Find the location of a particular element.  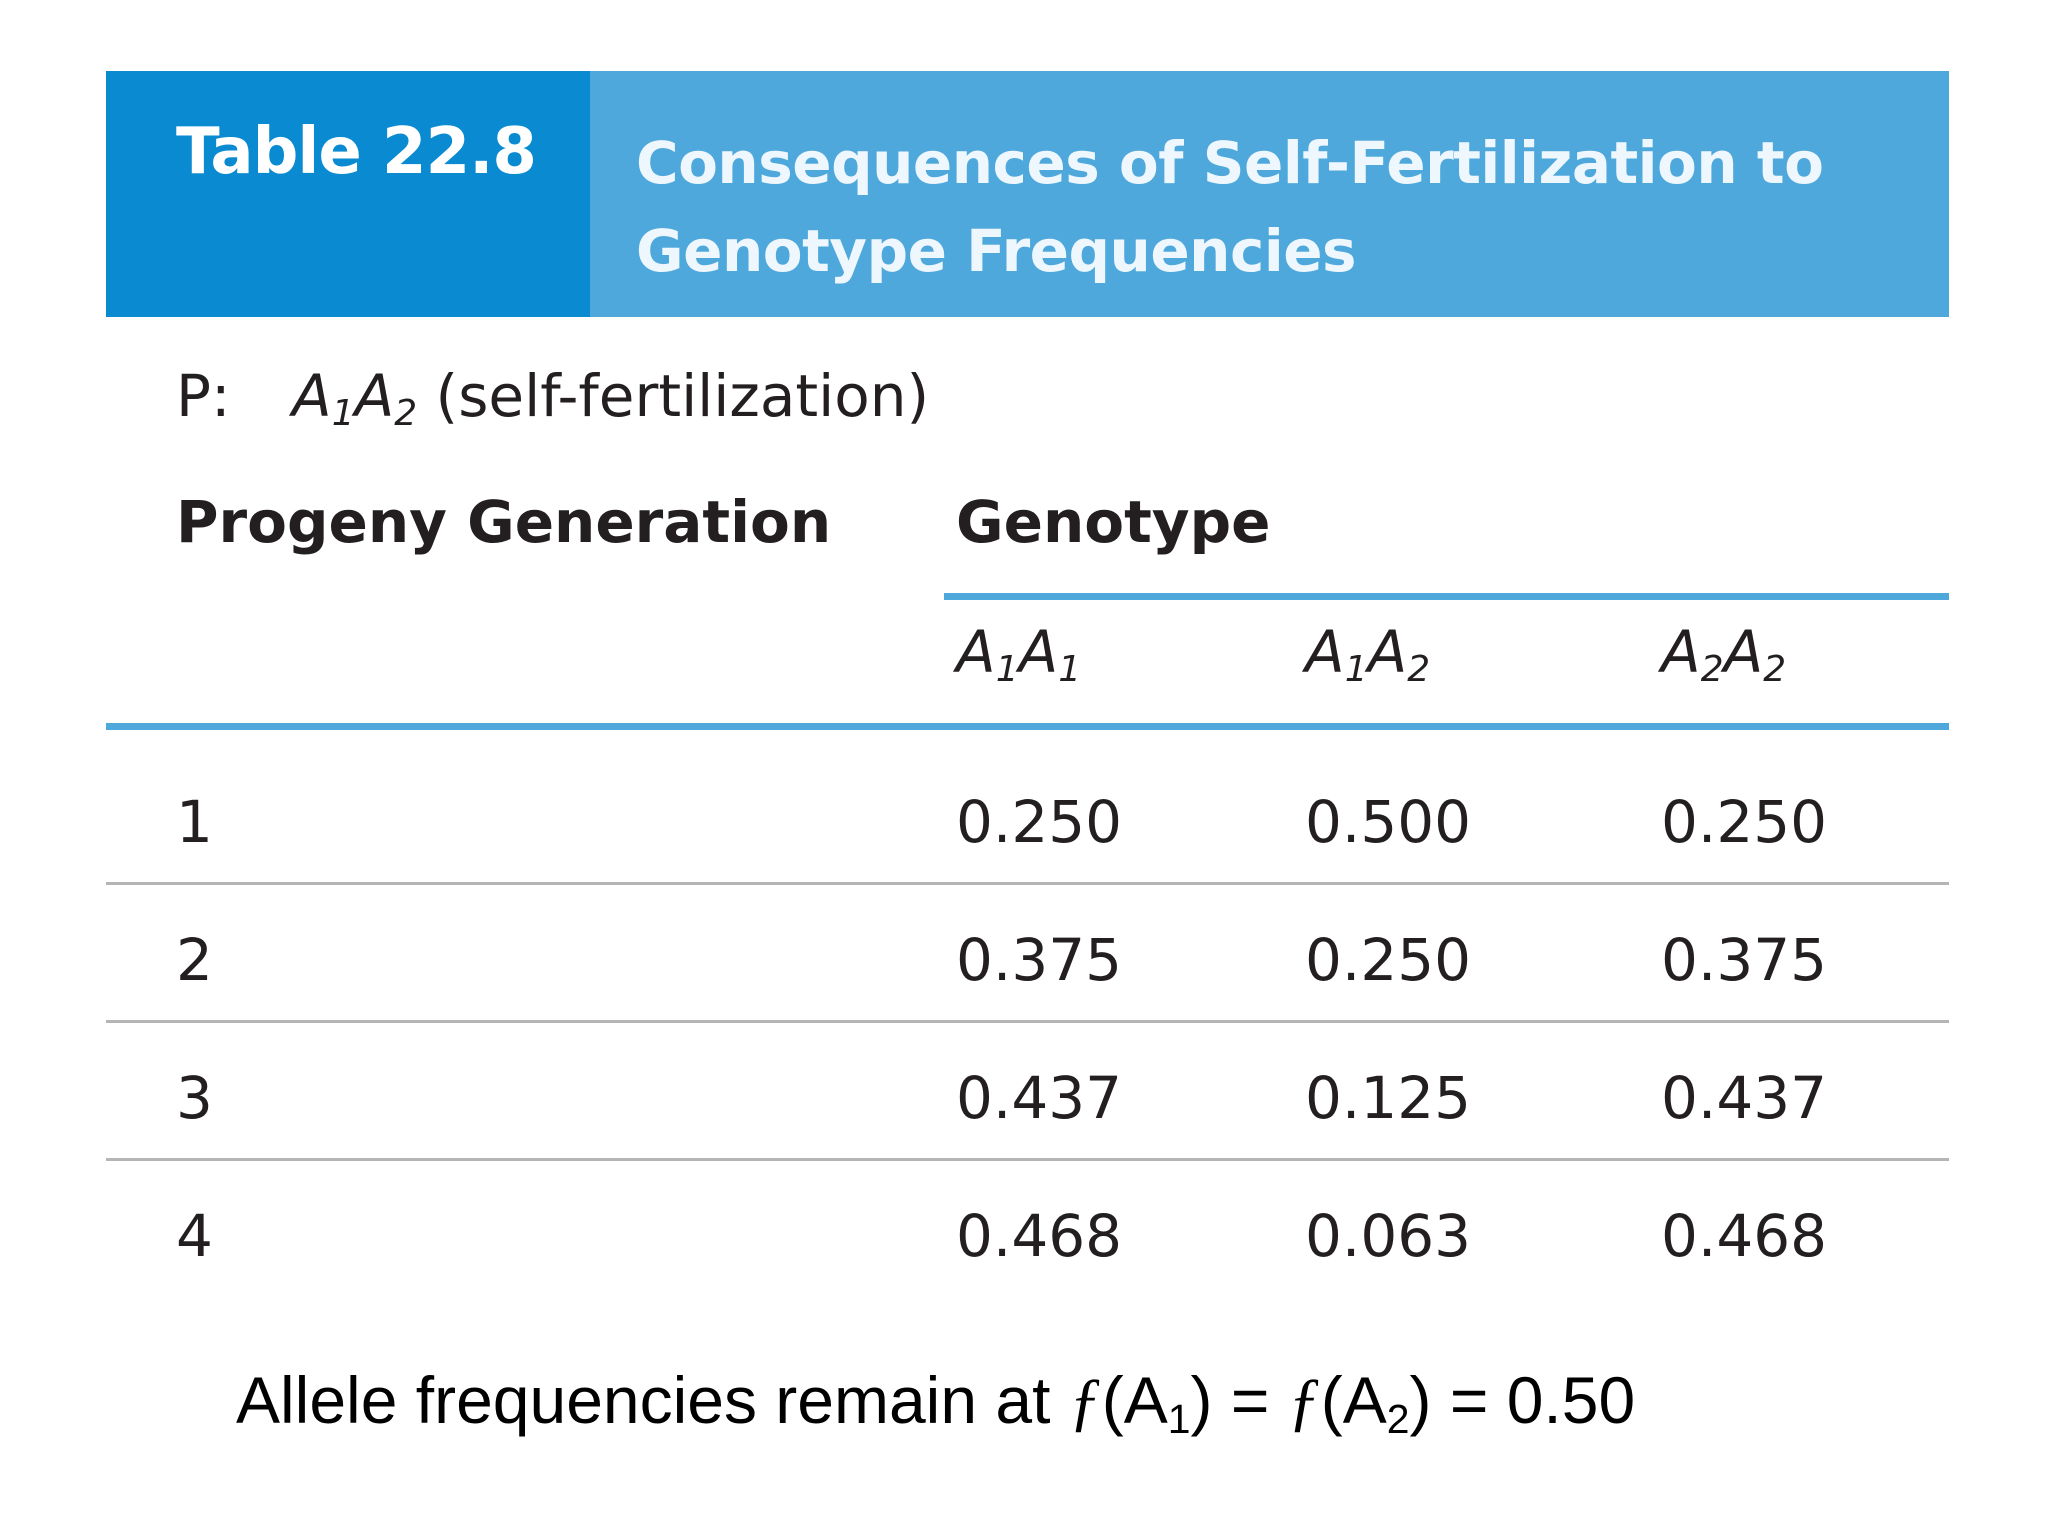

a1a2-cell: 0.063 is located at coordinates (1388, 1236).